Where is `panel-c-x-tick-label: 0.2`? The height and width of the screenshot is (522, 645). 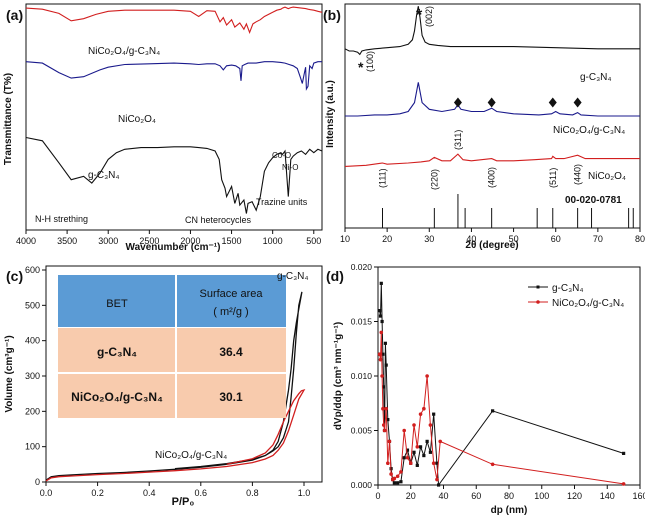
panel-c-x-tick-label: 0.2 is located at coordinates (97, 493).